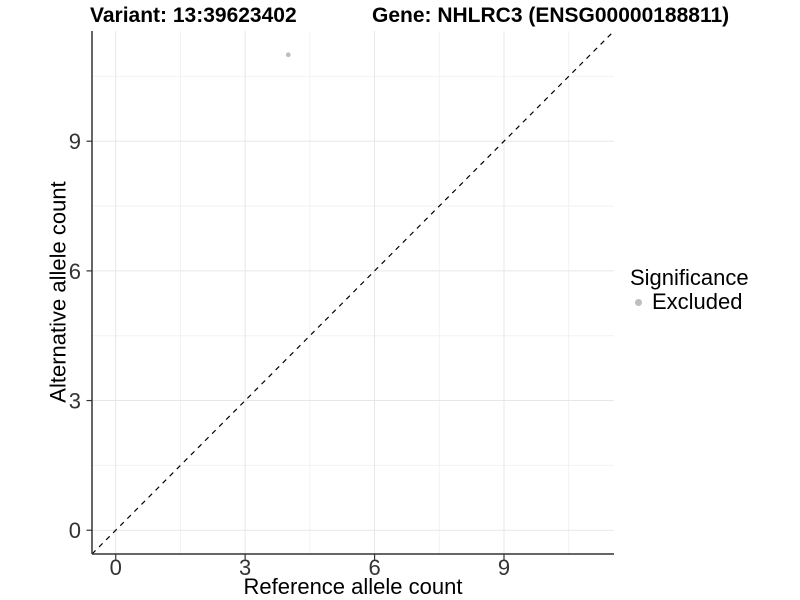 The width and height of the screenshot is (800, 600). I want to click on y-tick-label: 9, so click(75, 141).